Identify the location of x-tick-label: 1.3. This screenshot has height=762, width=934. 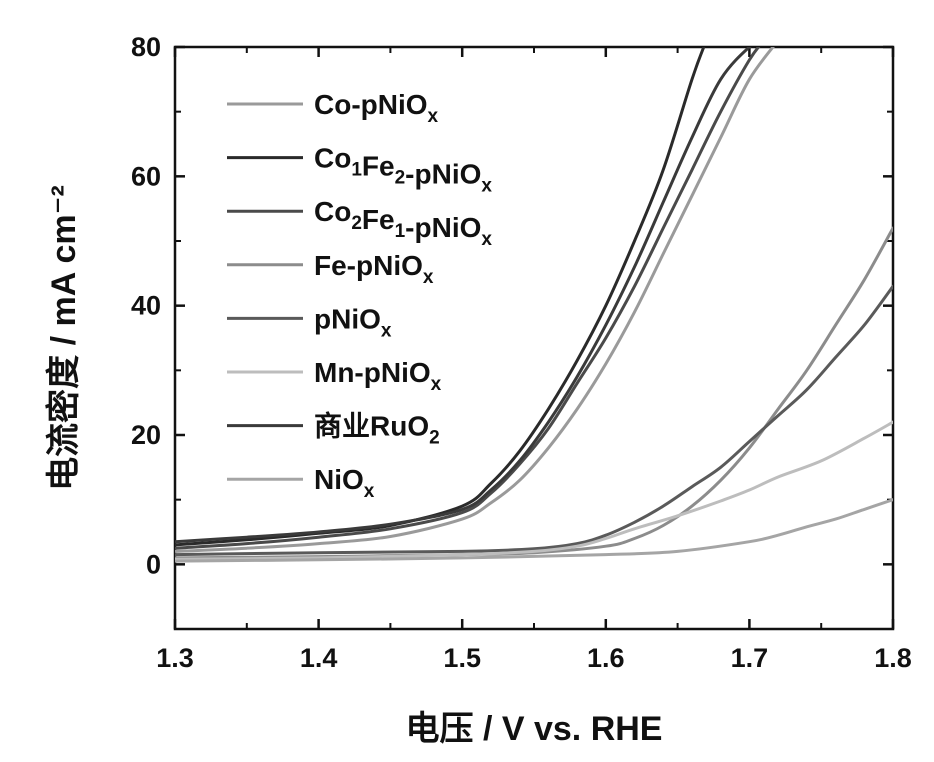
(175, 658).